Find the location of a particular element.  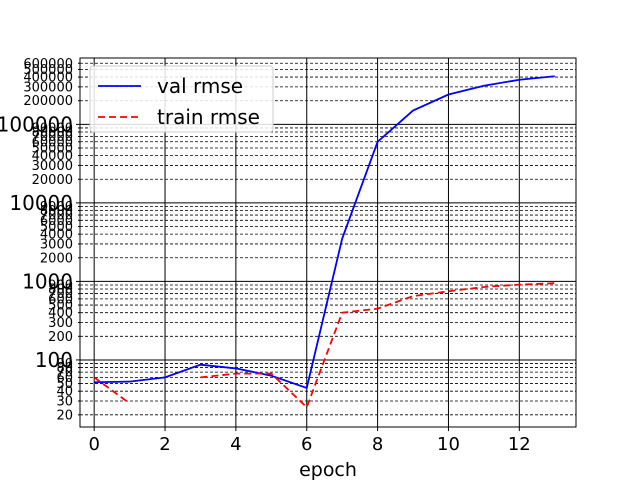

y-major-tick-label: 100000 is located at coordinates (36, 124).